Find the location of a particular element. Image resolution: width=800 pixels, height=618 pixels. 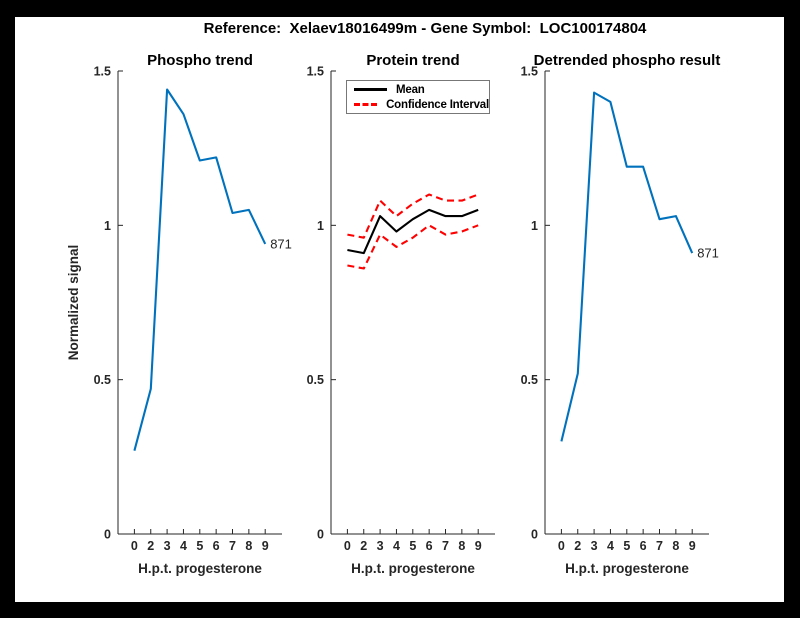

subplot-title: Detrended phospho result is located at coordinates (627, 60).